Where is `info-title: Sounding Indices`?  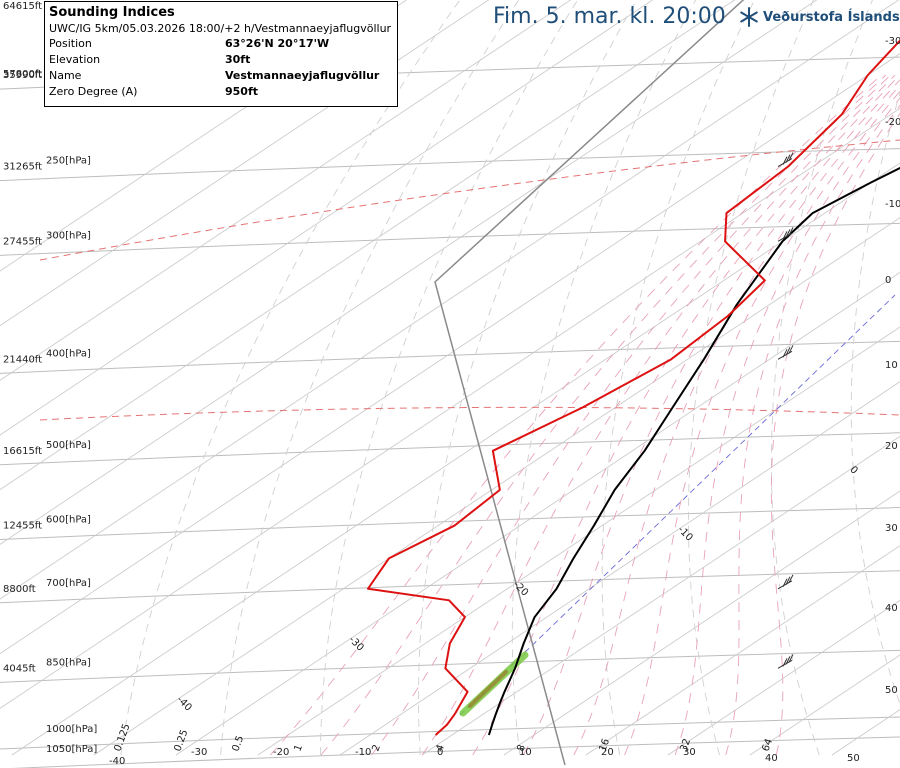 info-title: Sounding Indices is located at coordinates (112, 12).